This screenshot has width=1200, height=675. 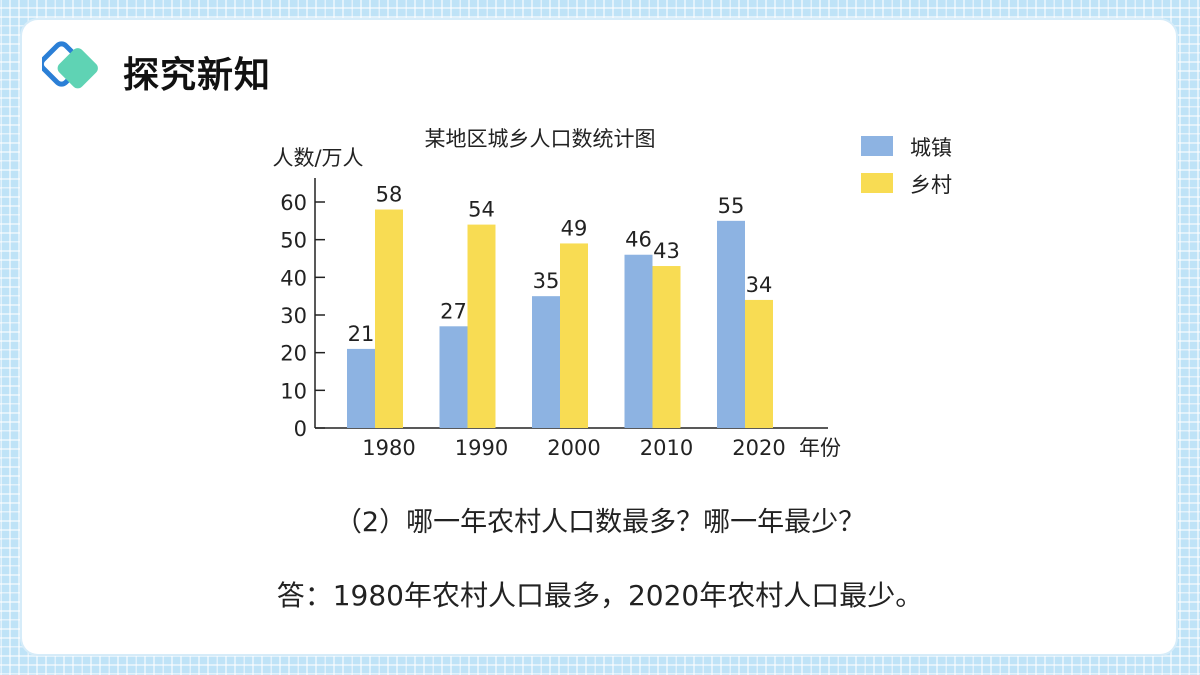 What do you see at coordinates (317, 158) in the screenshot?
I see `y-axis-label: 人数/万人` at bounding box center [317, 158].